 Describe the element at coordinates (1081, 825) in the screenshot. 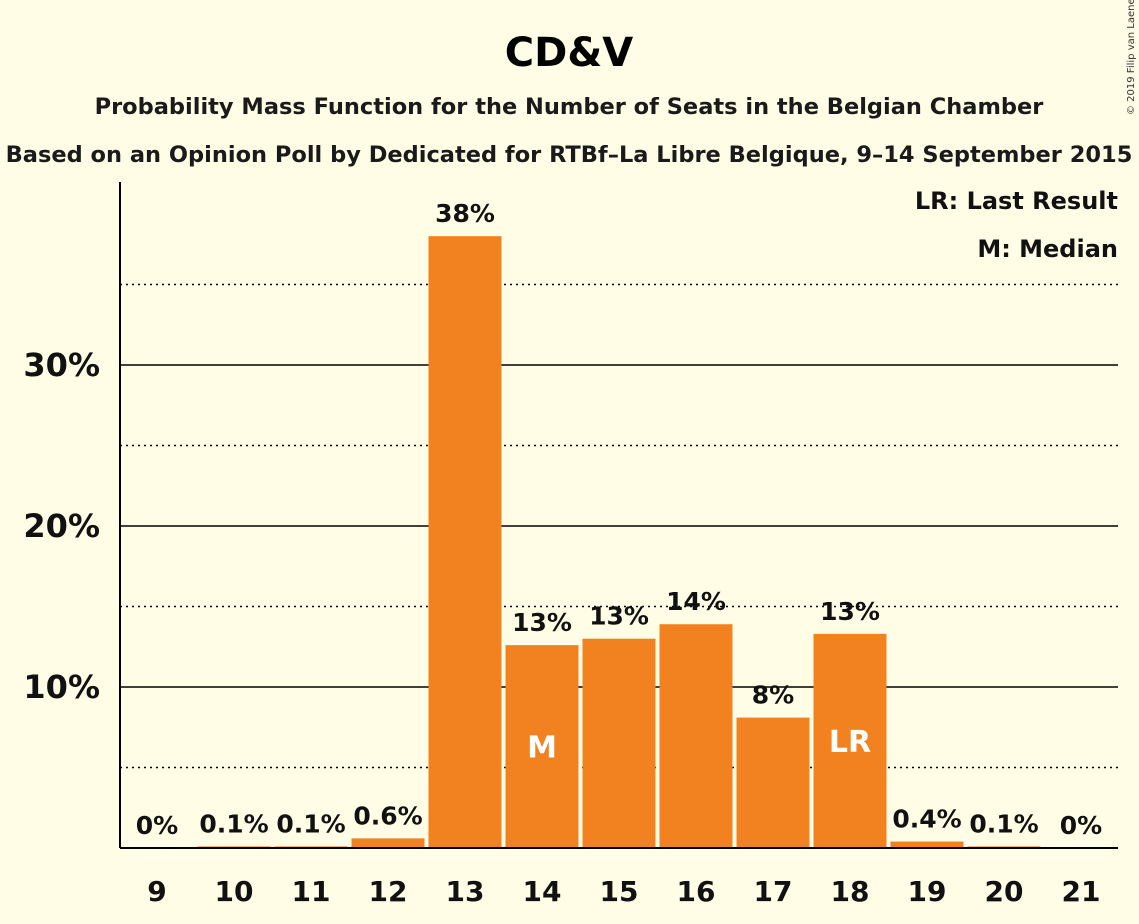

I see `data-label-seats-21: 0%` at that location.